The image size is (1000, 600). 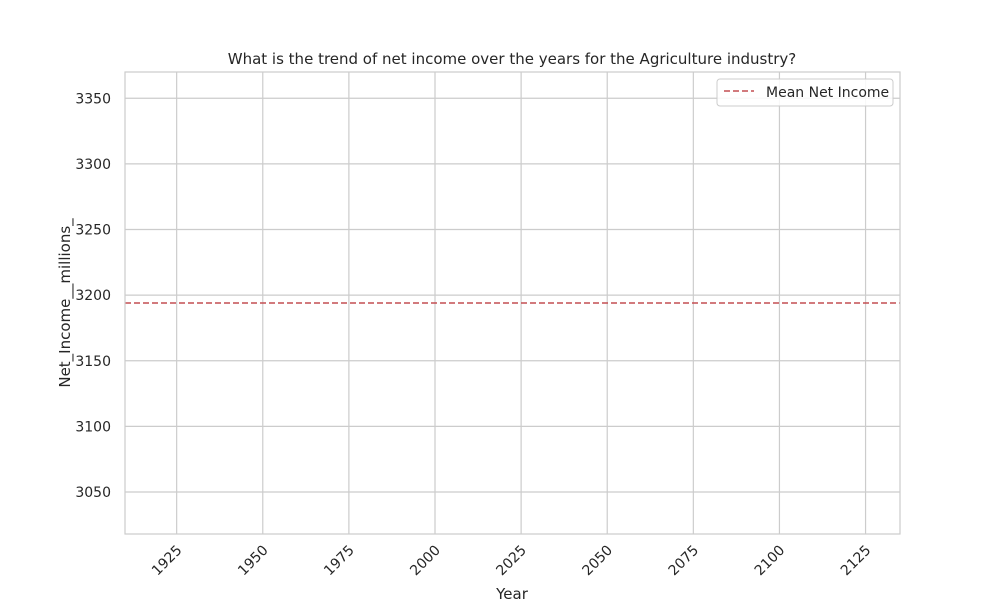 I want to click on x-tick-label: 1975, so click(x=339, y=561).